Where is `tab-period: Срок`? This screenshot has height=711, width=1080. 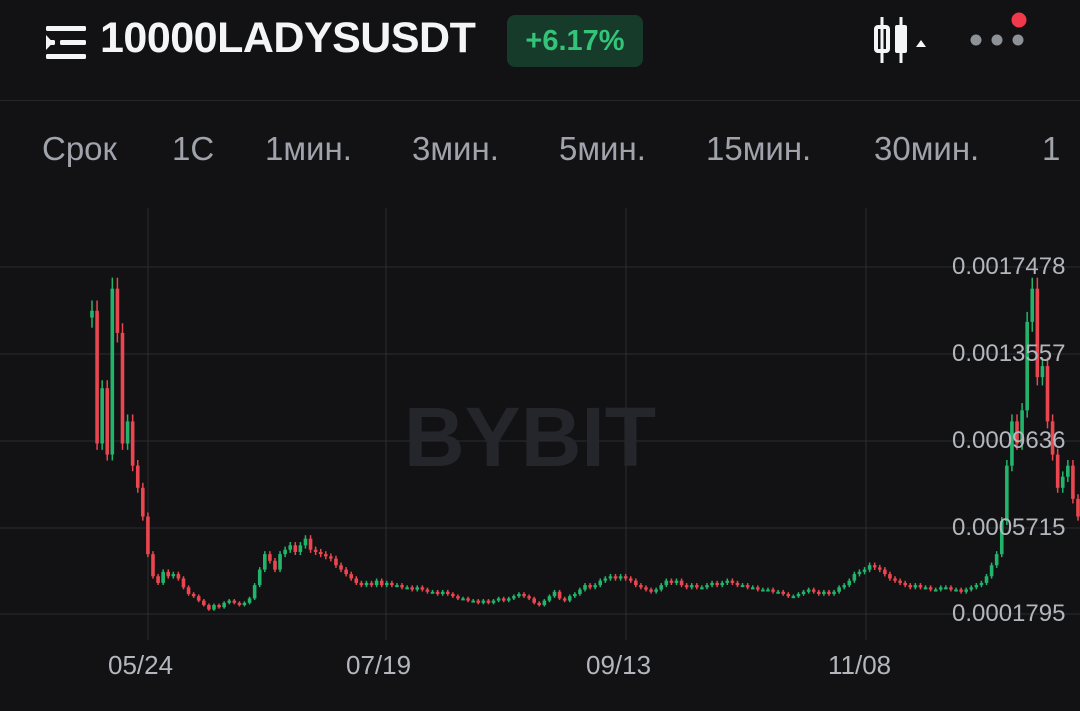
tab-period: Срок is located at coordinates (79, 148).